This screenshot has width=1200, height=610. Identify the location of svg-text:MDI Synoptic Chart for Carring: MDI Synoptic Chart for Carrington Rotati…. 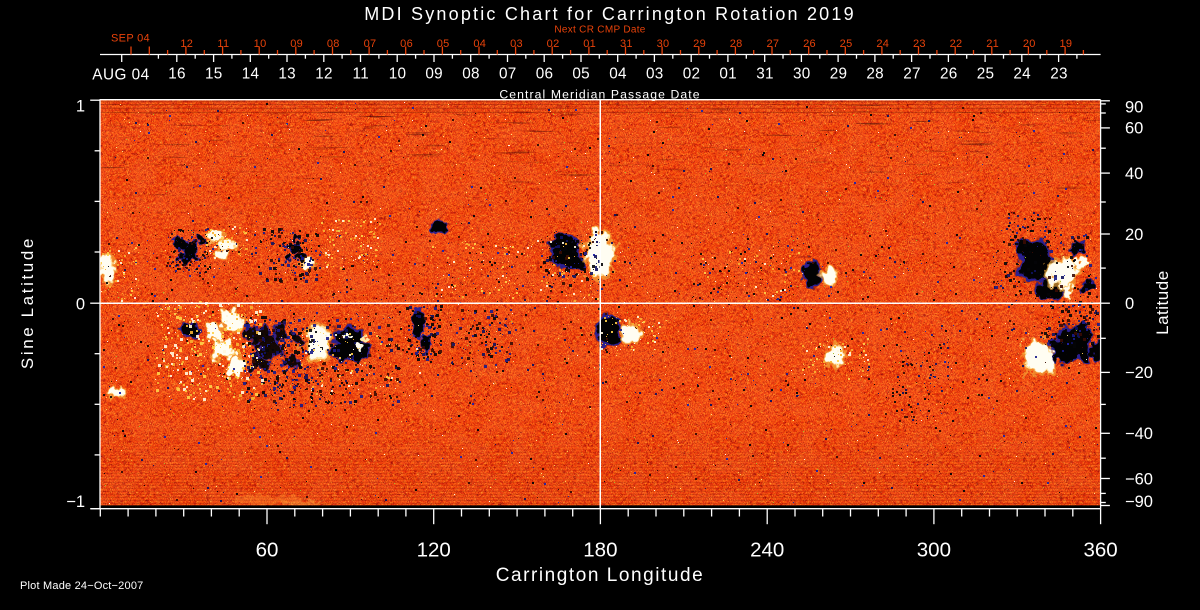
(610, 14).